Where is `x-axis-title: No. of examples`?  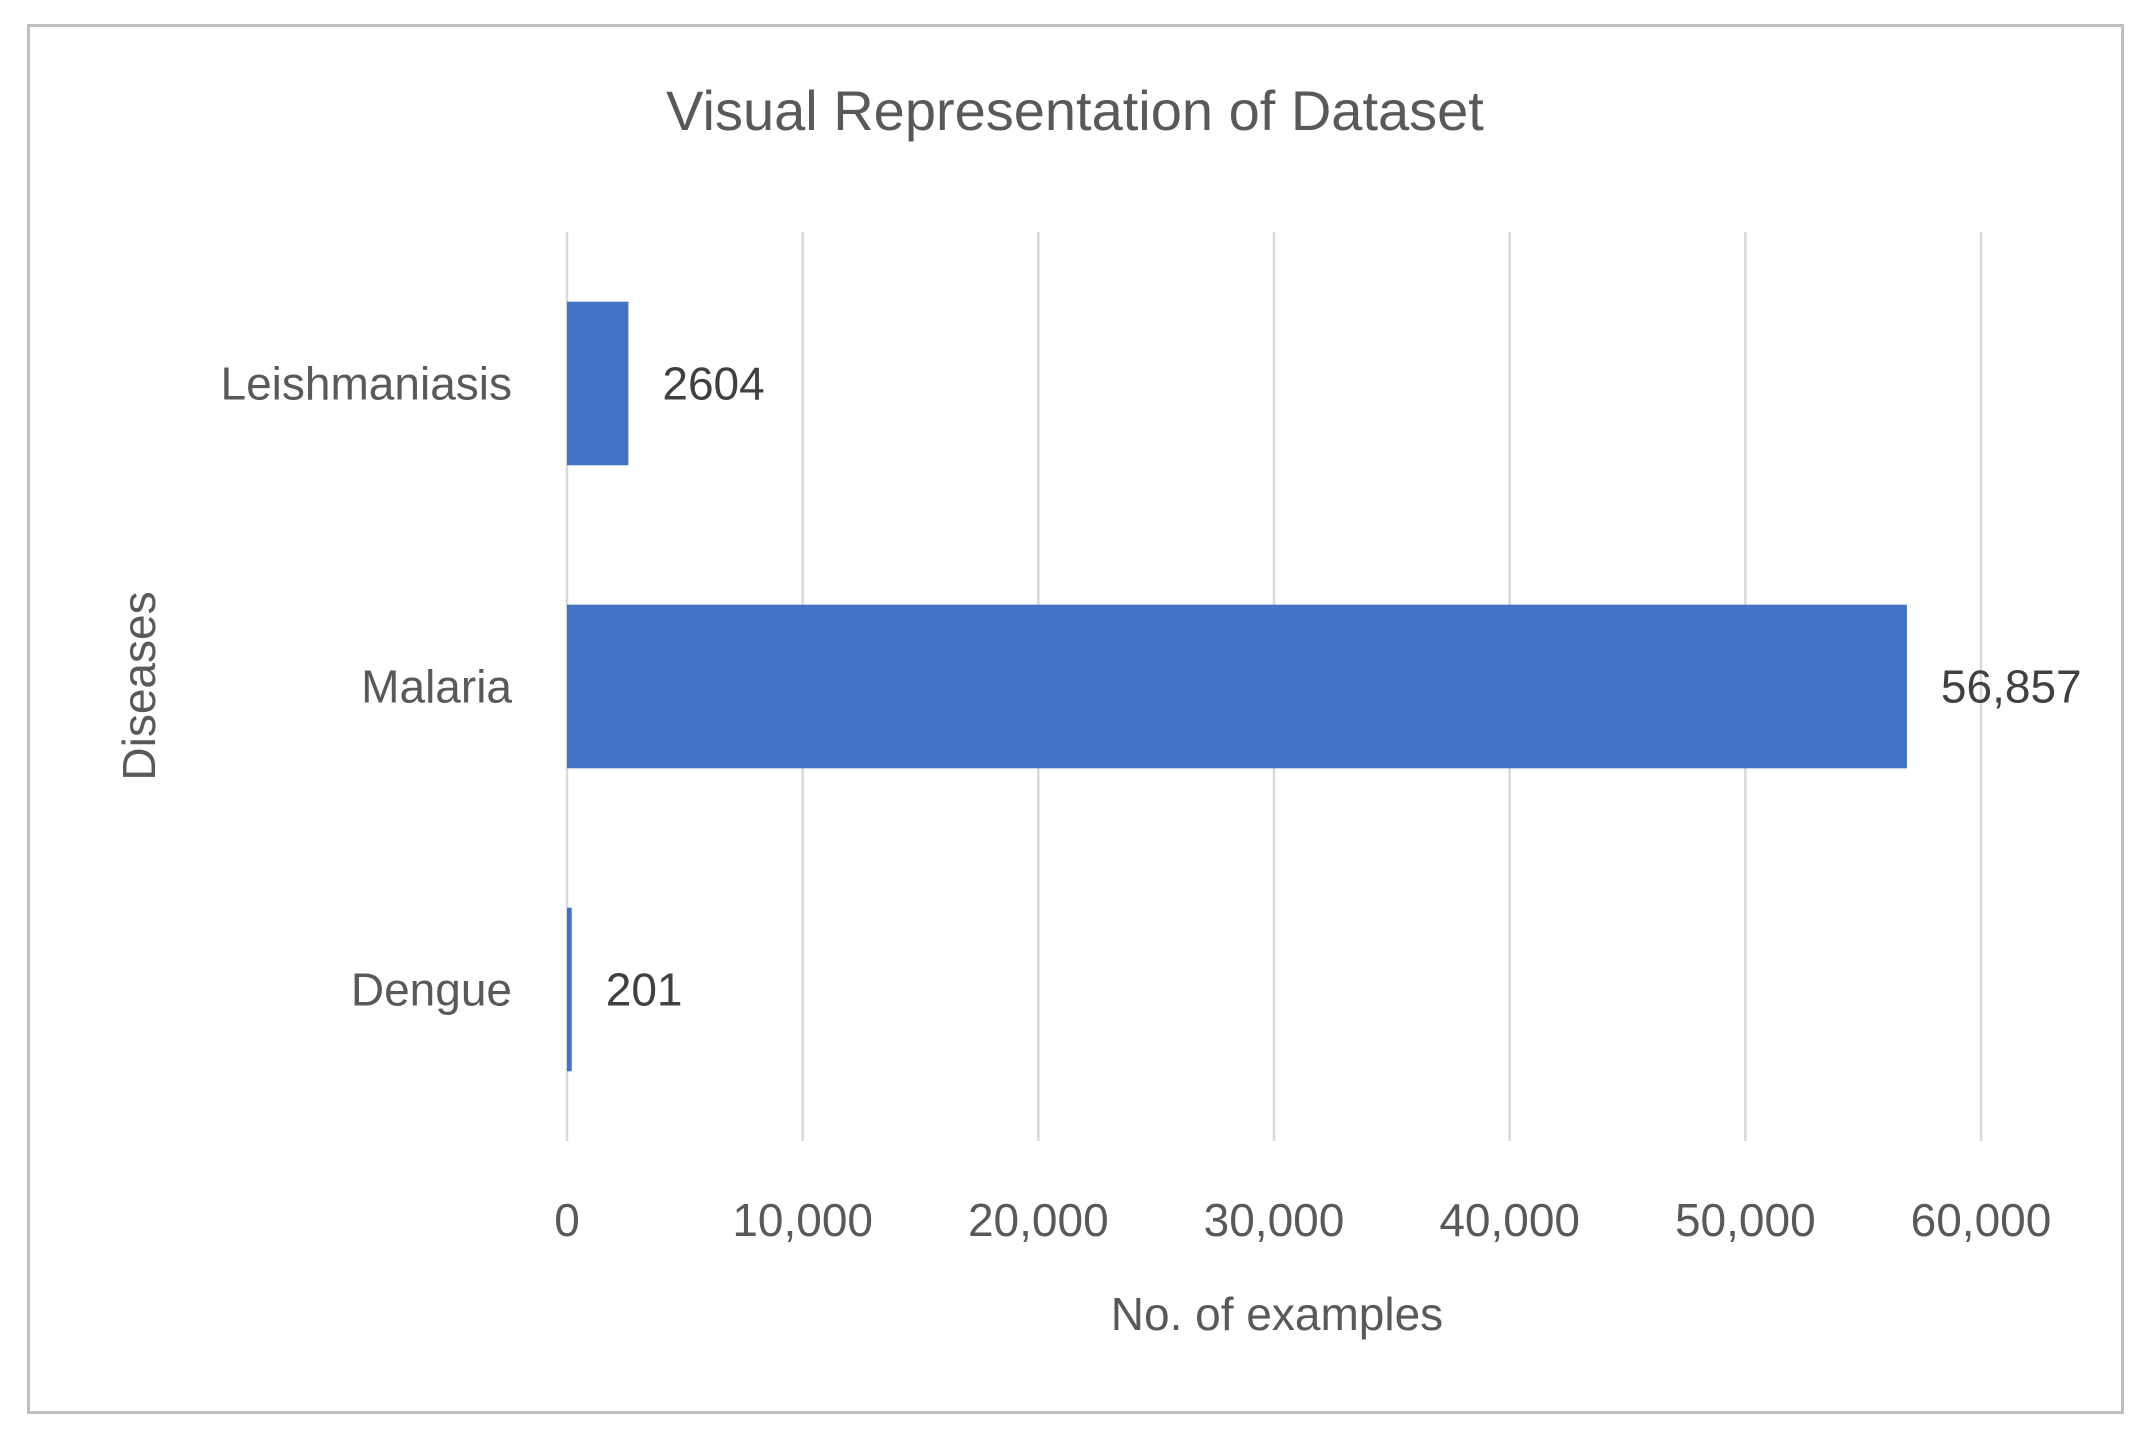 x-axis-title: No. of examples is located at coordinates (1277, 1314).